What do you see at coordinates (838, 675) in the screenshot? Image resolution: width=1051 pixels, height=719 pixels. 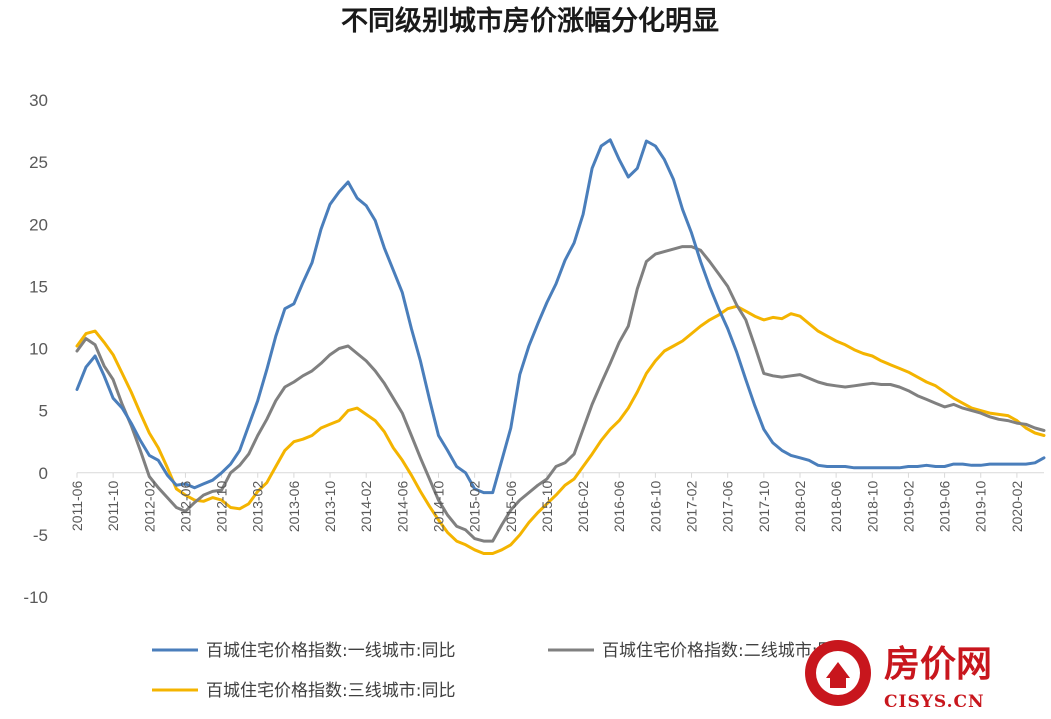 I see `watermark-house-roof-icon` at bounding box center [838, 675].